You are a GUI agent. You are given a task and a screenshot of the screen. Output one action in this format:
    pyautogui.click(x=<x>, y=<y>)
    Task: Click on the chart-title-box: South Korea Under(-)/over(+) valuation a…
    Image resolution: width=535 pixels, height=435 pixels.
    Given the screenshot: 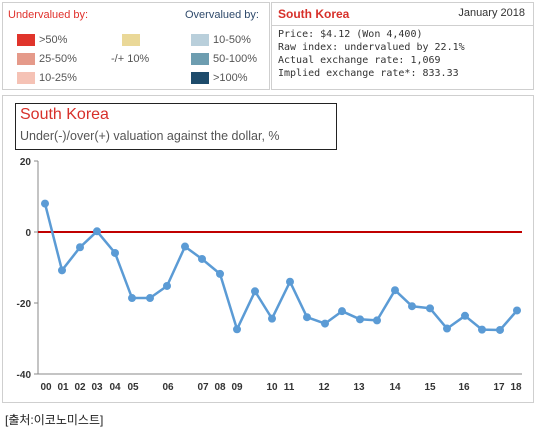 What is the action you would take?
    pyautogui.click(x=176, y=126)
    